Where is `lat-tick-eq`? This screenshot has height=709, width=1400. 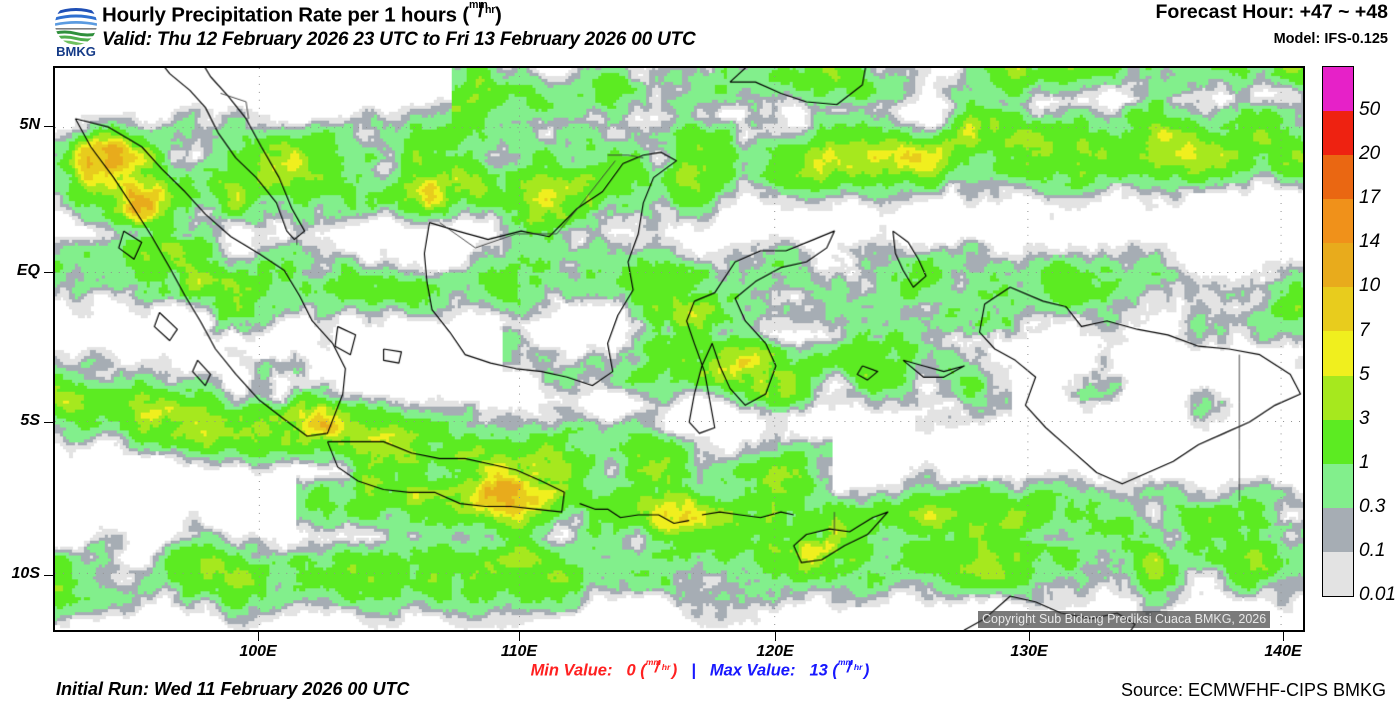
lat-tick-eq is located at coordinates (48, 272).